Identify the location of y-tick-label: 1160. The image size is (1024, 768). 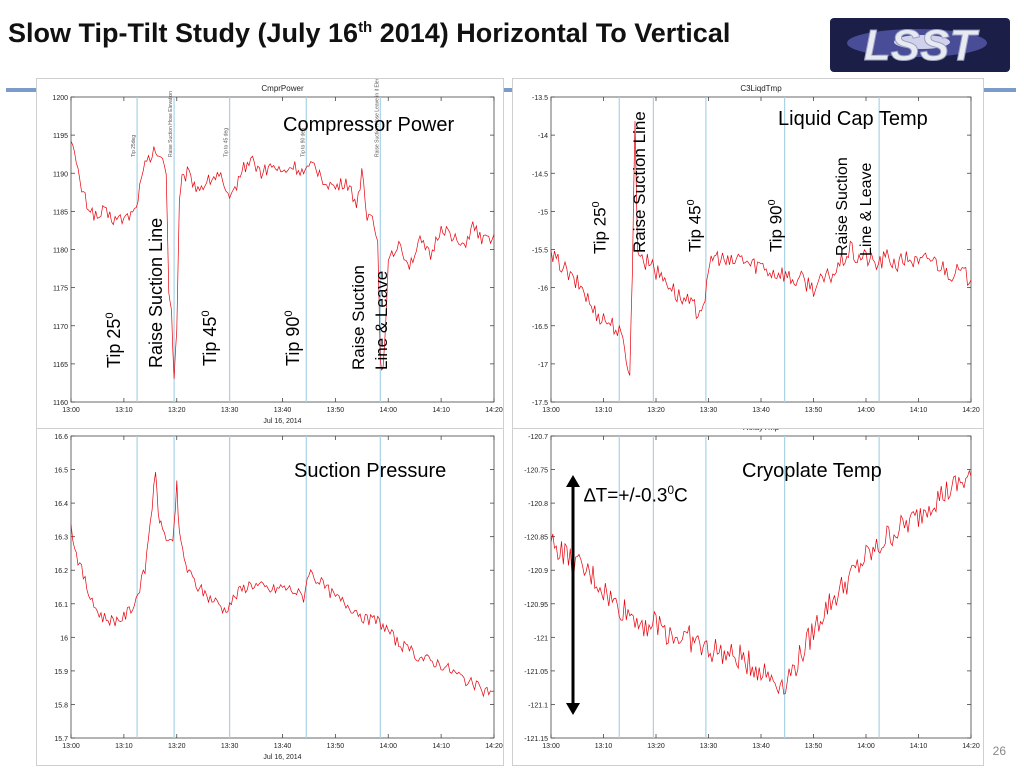
(60, 403).